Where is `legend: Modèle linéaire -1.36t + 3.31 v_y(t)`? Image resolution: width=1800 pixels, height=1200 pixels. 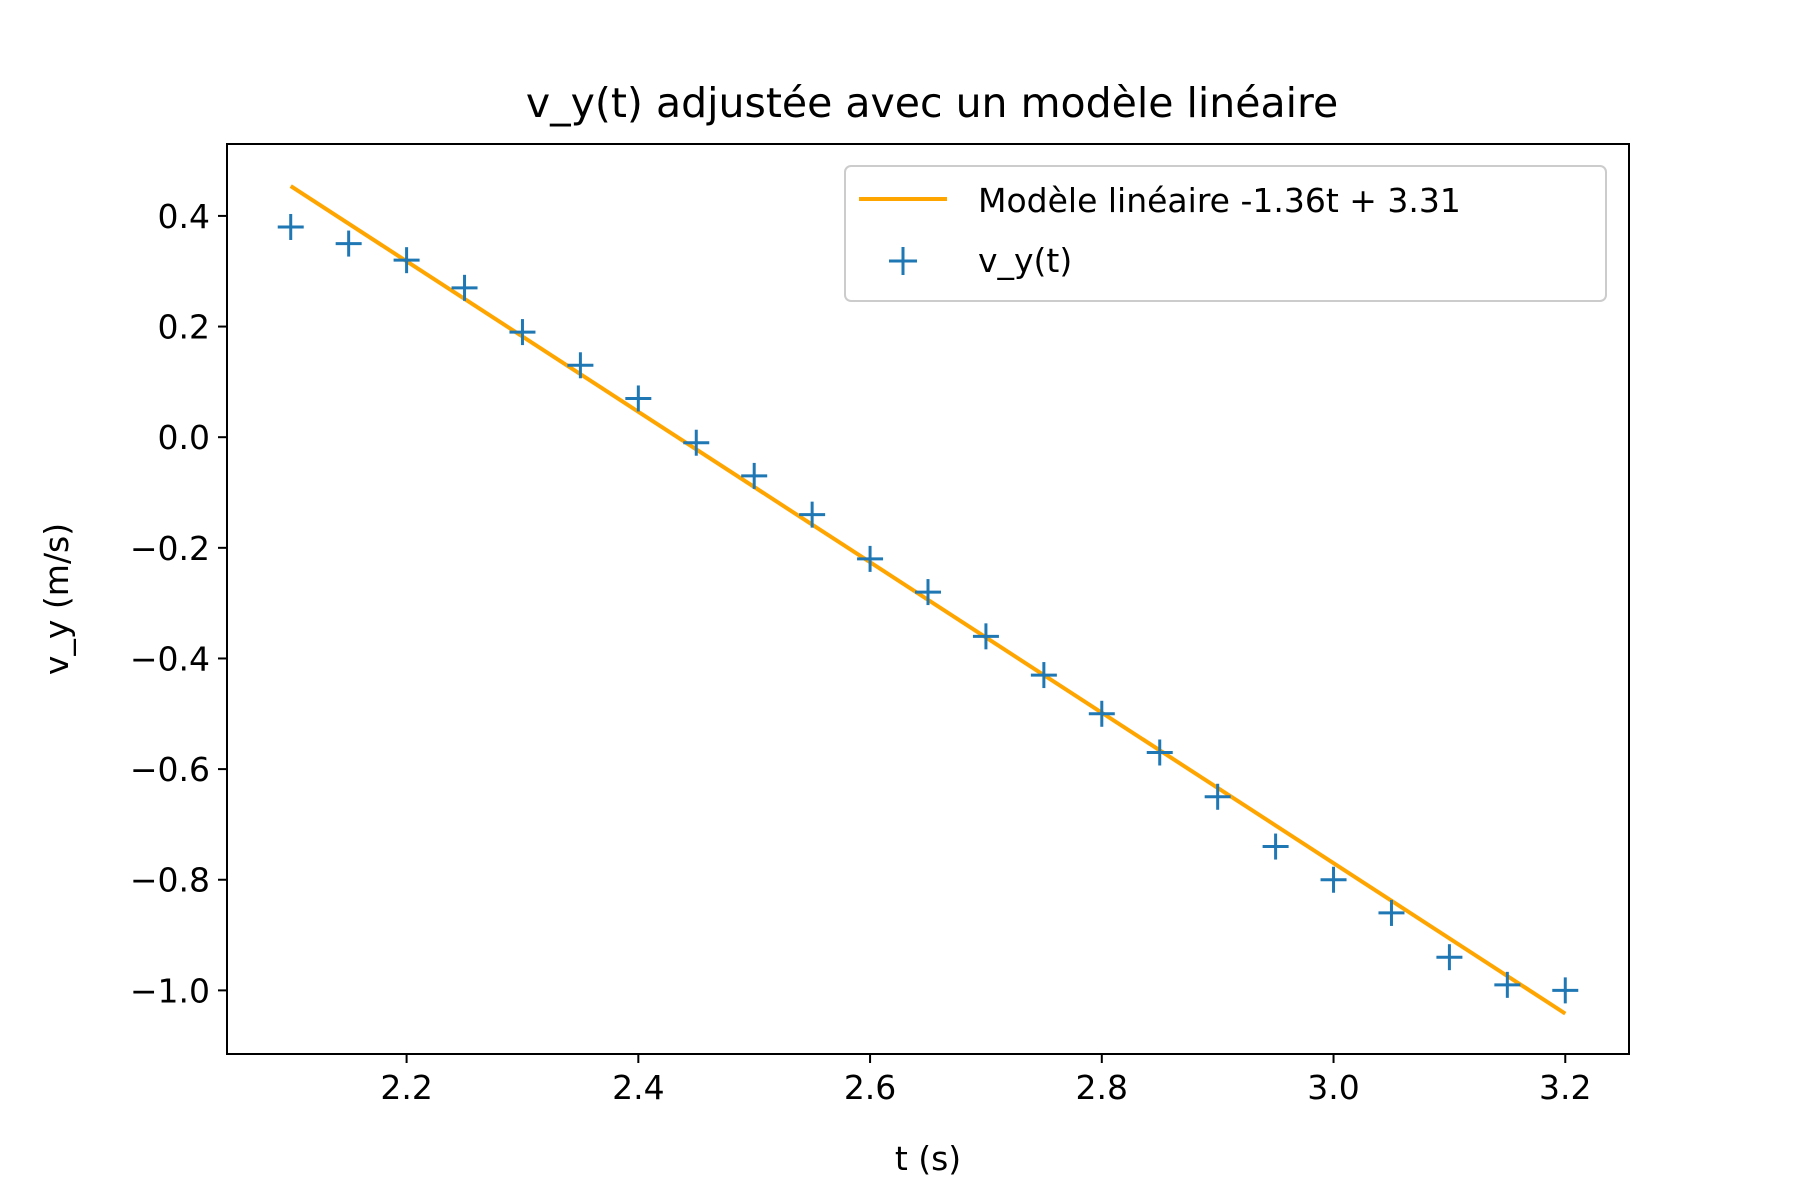
legend: Modèle linéaire -1.36t + 3.31 v_y(t) is located at coordinates (1225, 233).